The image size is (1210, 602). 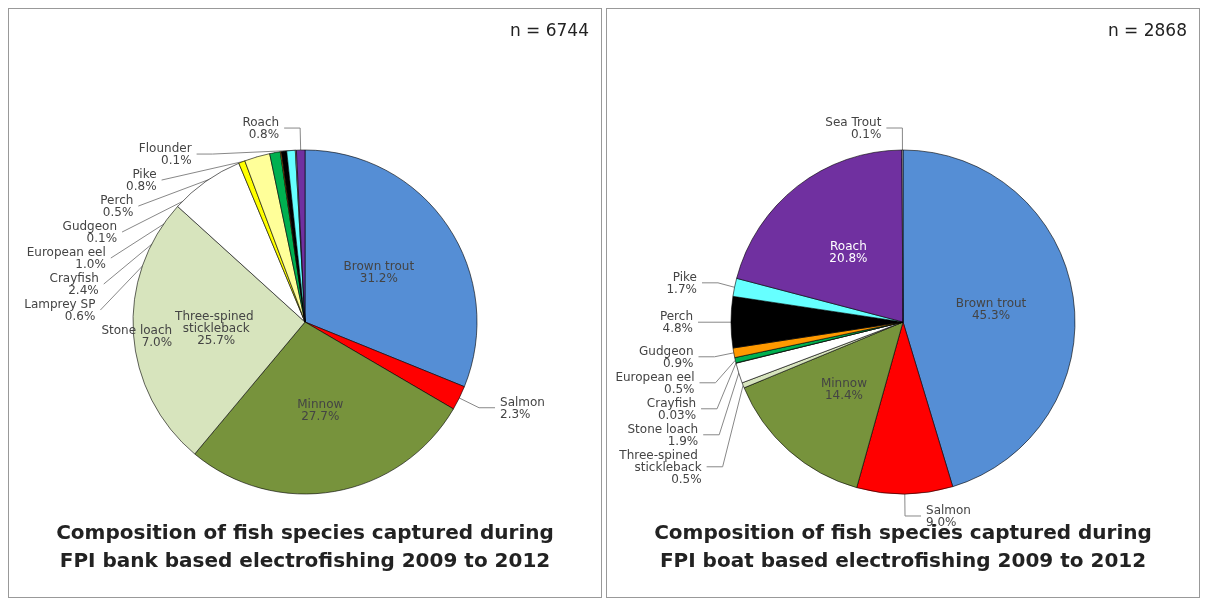 I want to click on data-label: 31.2%, so click(x=378, y=278).